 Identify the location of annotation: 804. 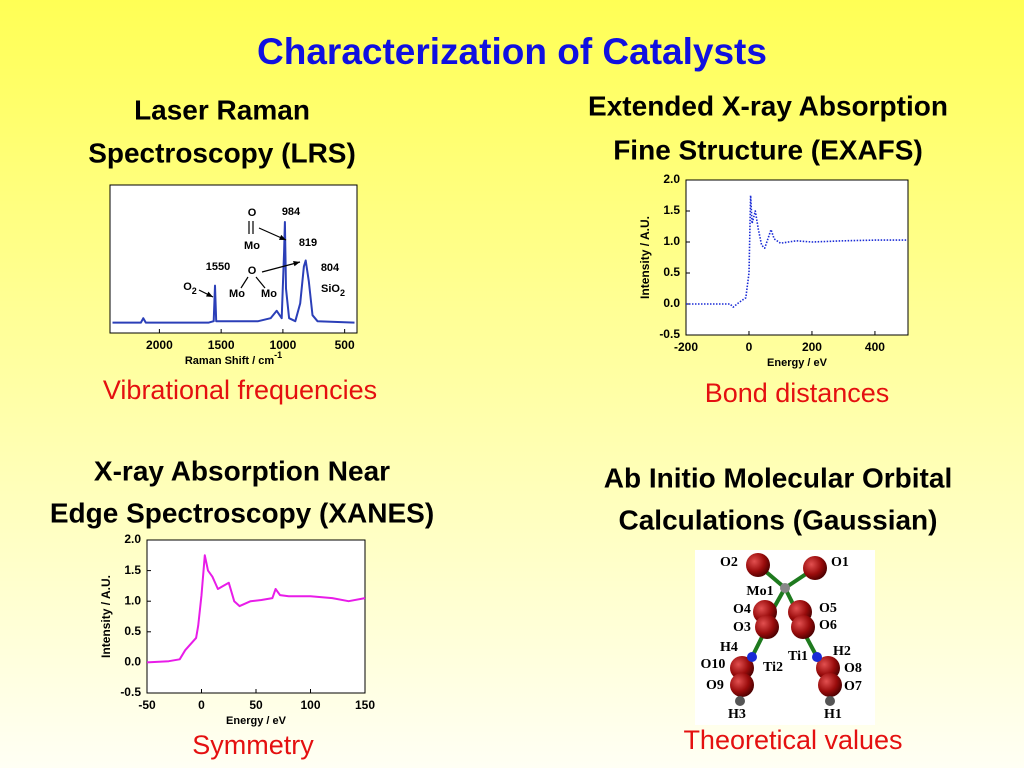
(330, 268).